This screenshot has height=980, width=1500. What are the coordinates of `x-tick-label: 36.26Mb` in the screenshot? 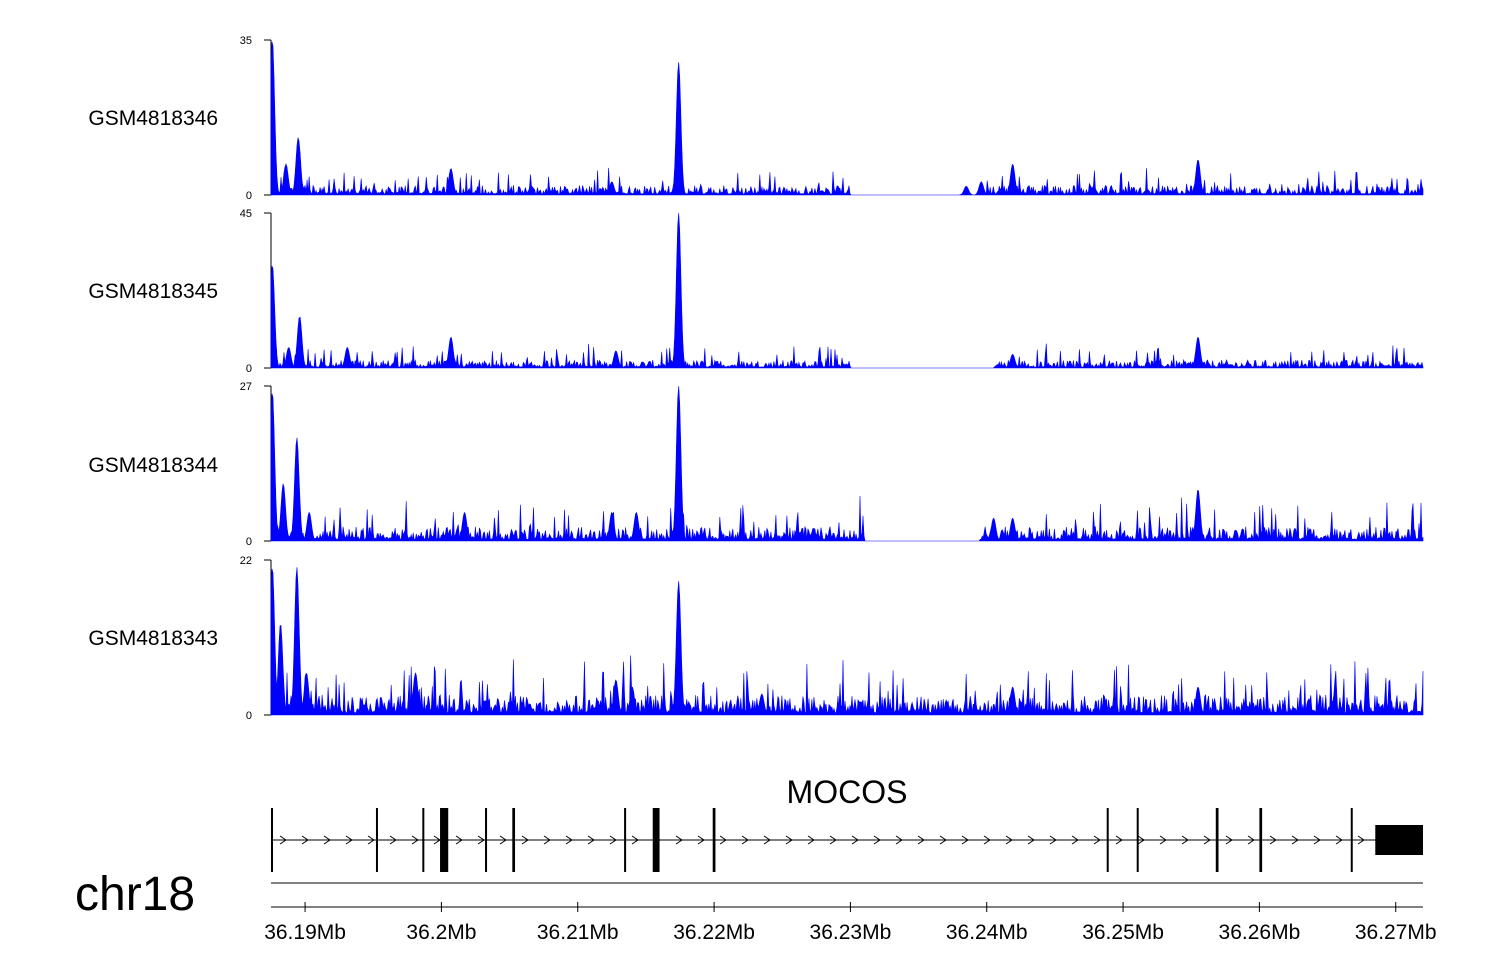 It's located at (1260, 932).